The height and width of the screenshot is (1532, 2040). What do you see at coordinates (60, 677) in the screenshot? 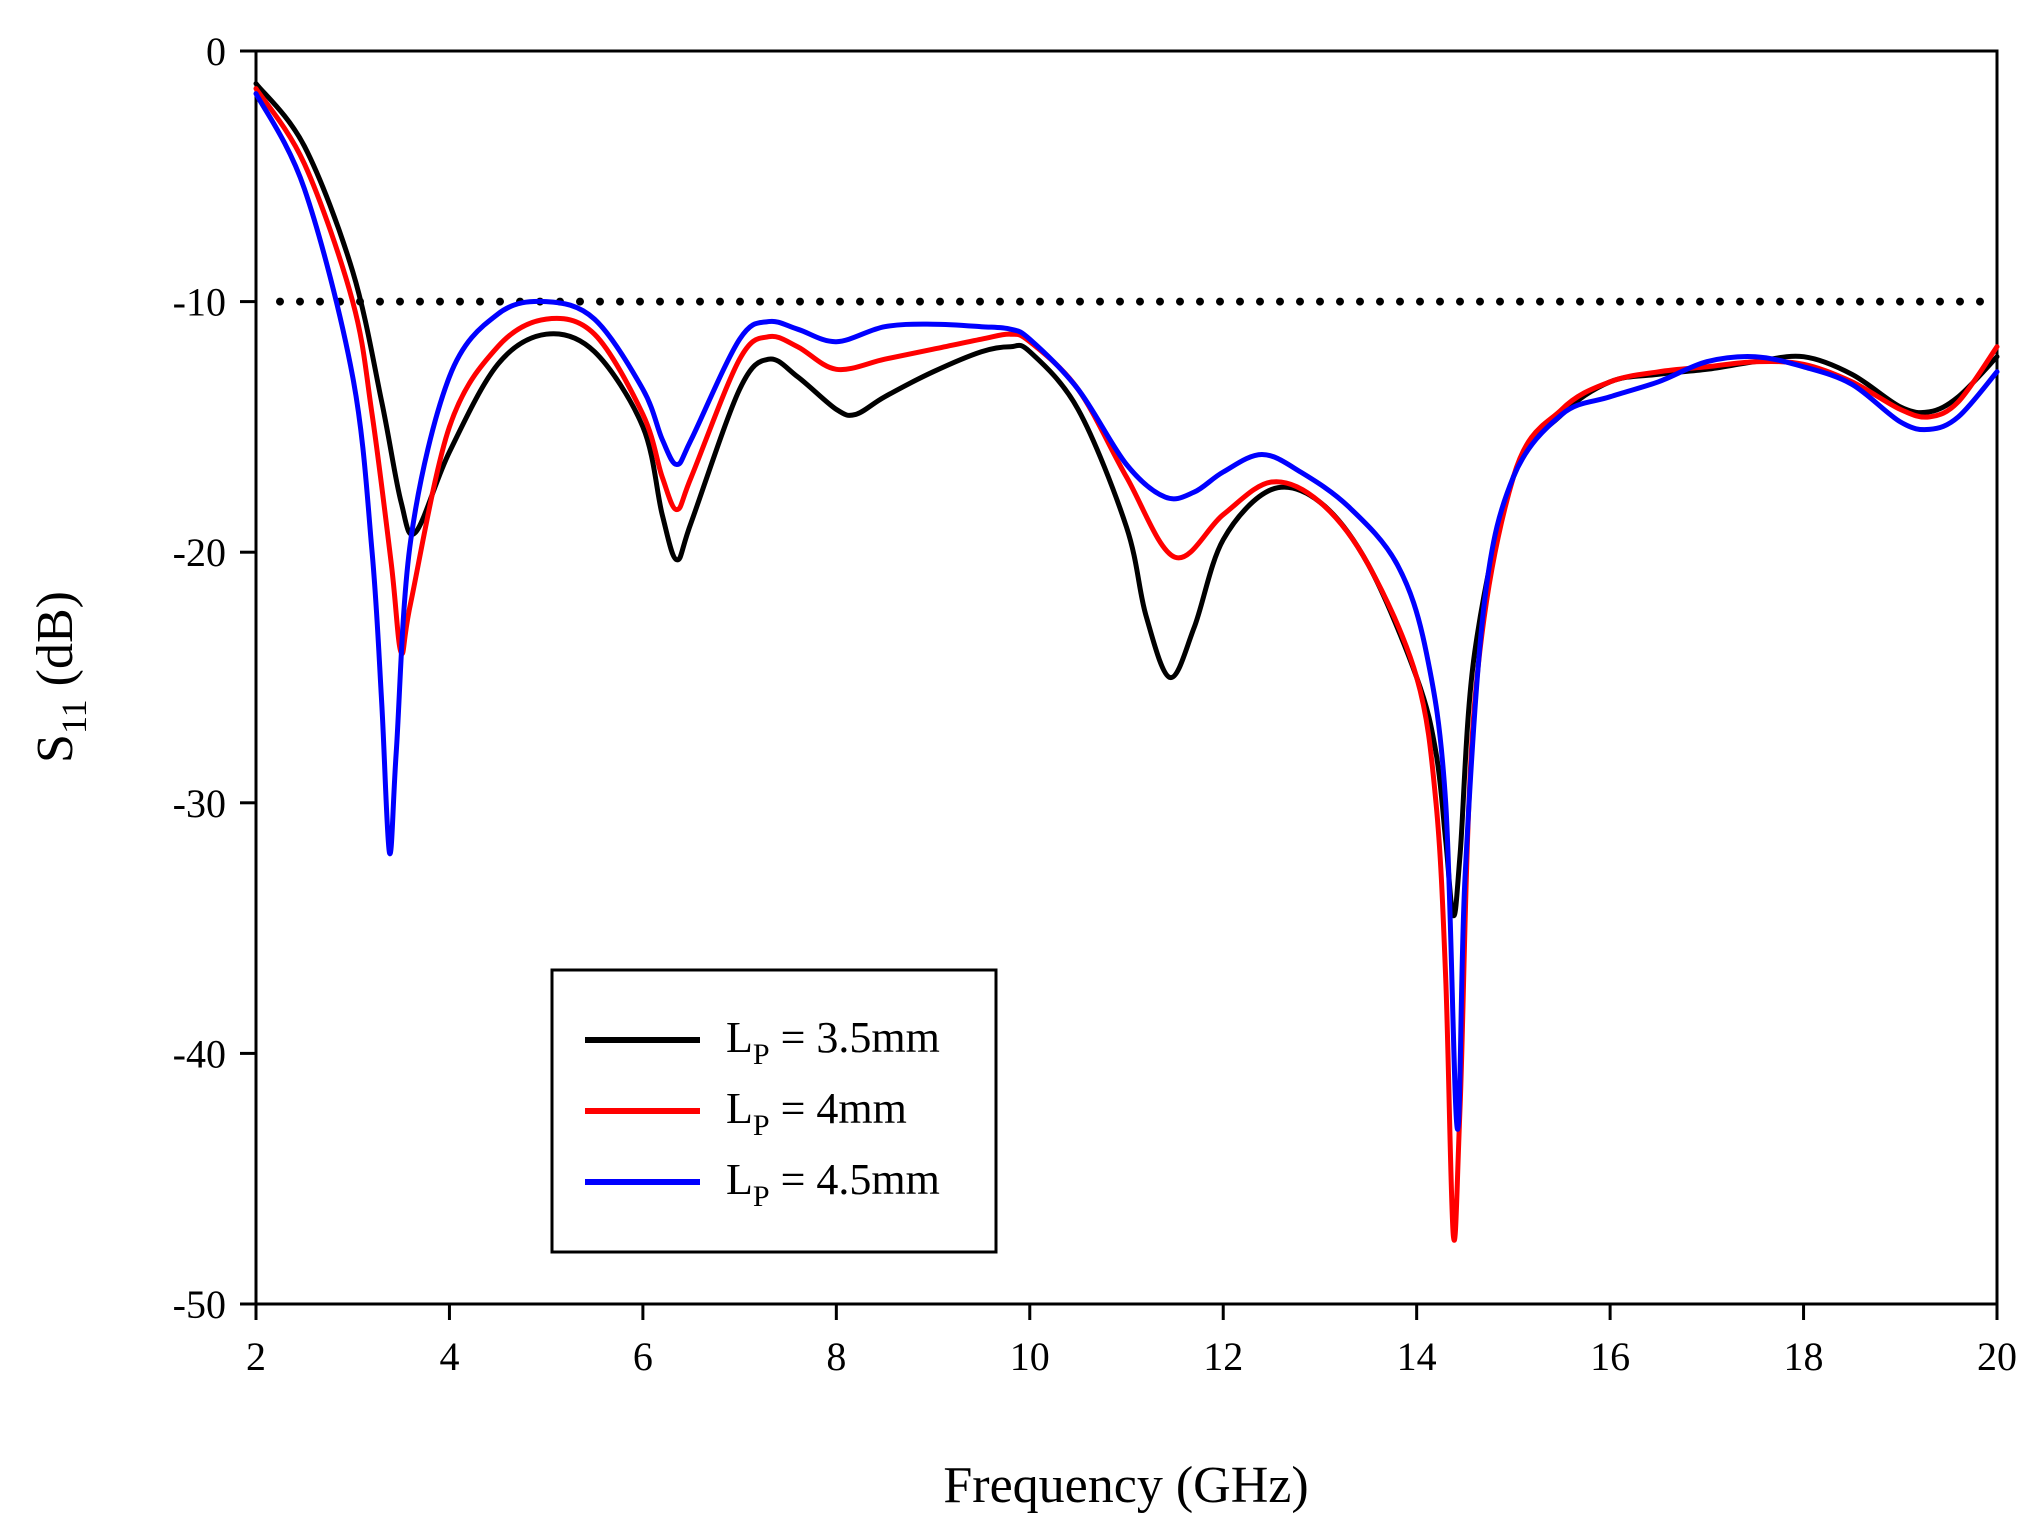
I see `y-axis-title: S11 (dB)` at bounding box center [60, 677].